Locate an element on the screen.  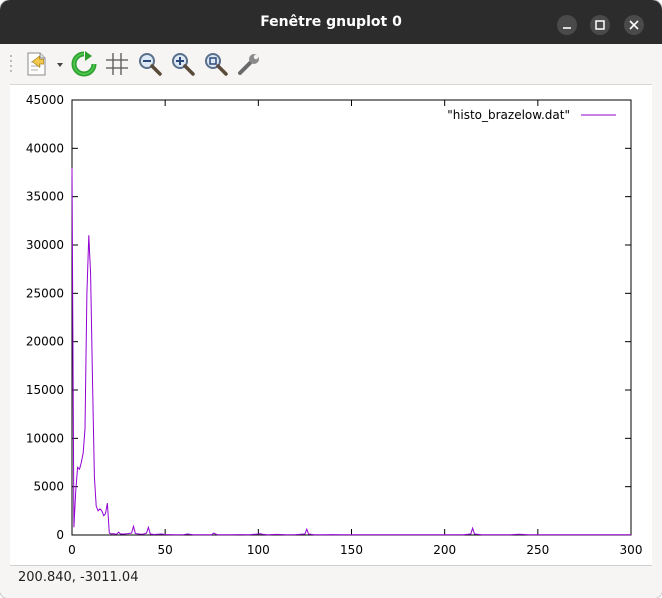
zoom-previous-button is located at coordinates (150, 64).